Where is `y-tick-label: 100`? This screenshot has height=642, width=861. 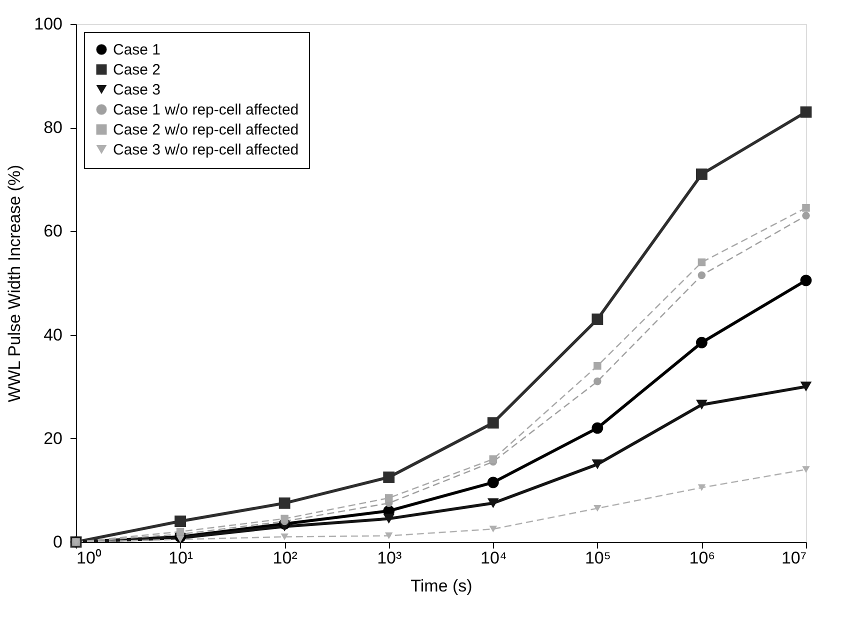
y-tick-label: 100 is located at coordinates (48, 24).